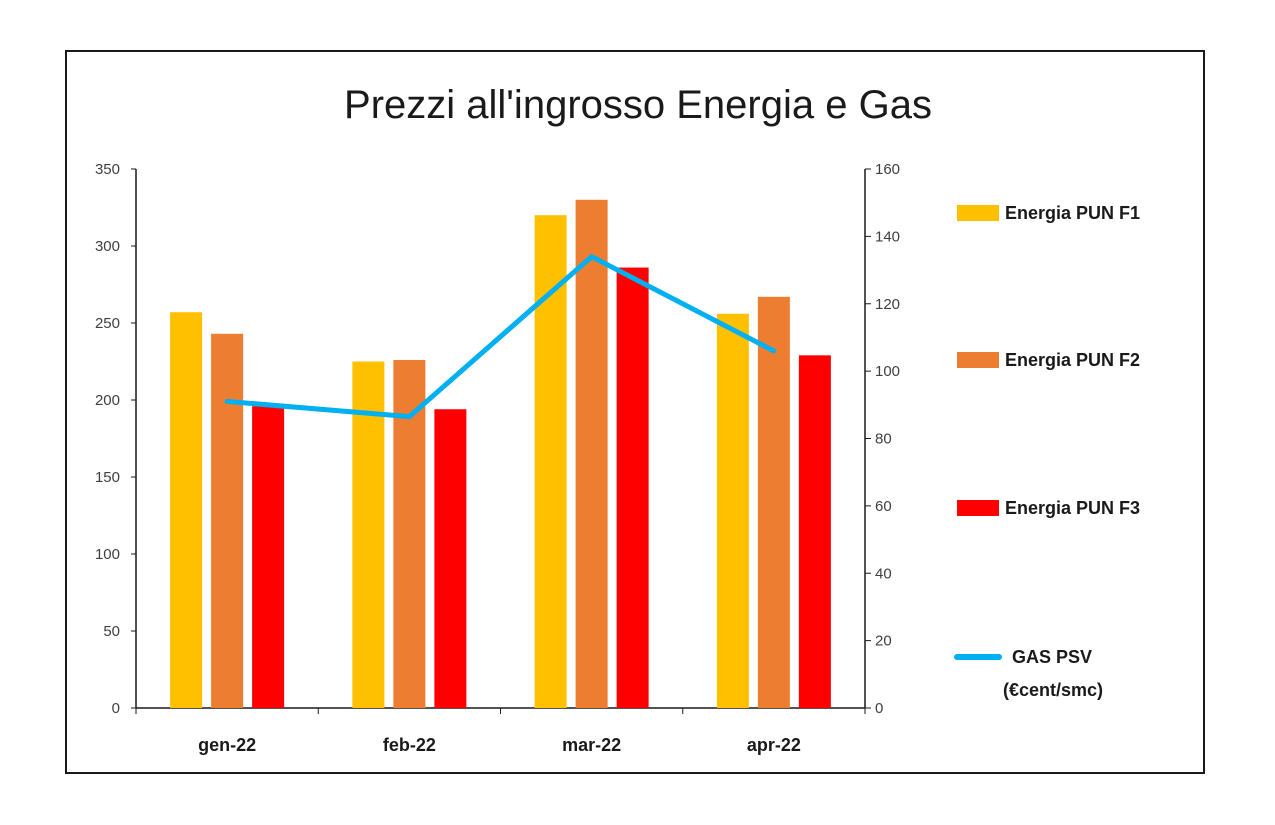 This screenshot has height=825, width=1275. I want to click on legend-label-unit: (€cent/smc), so click(1053, 690).